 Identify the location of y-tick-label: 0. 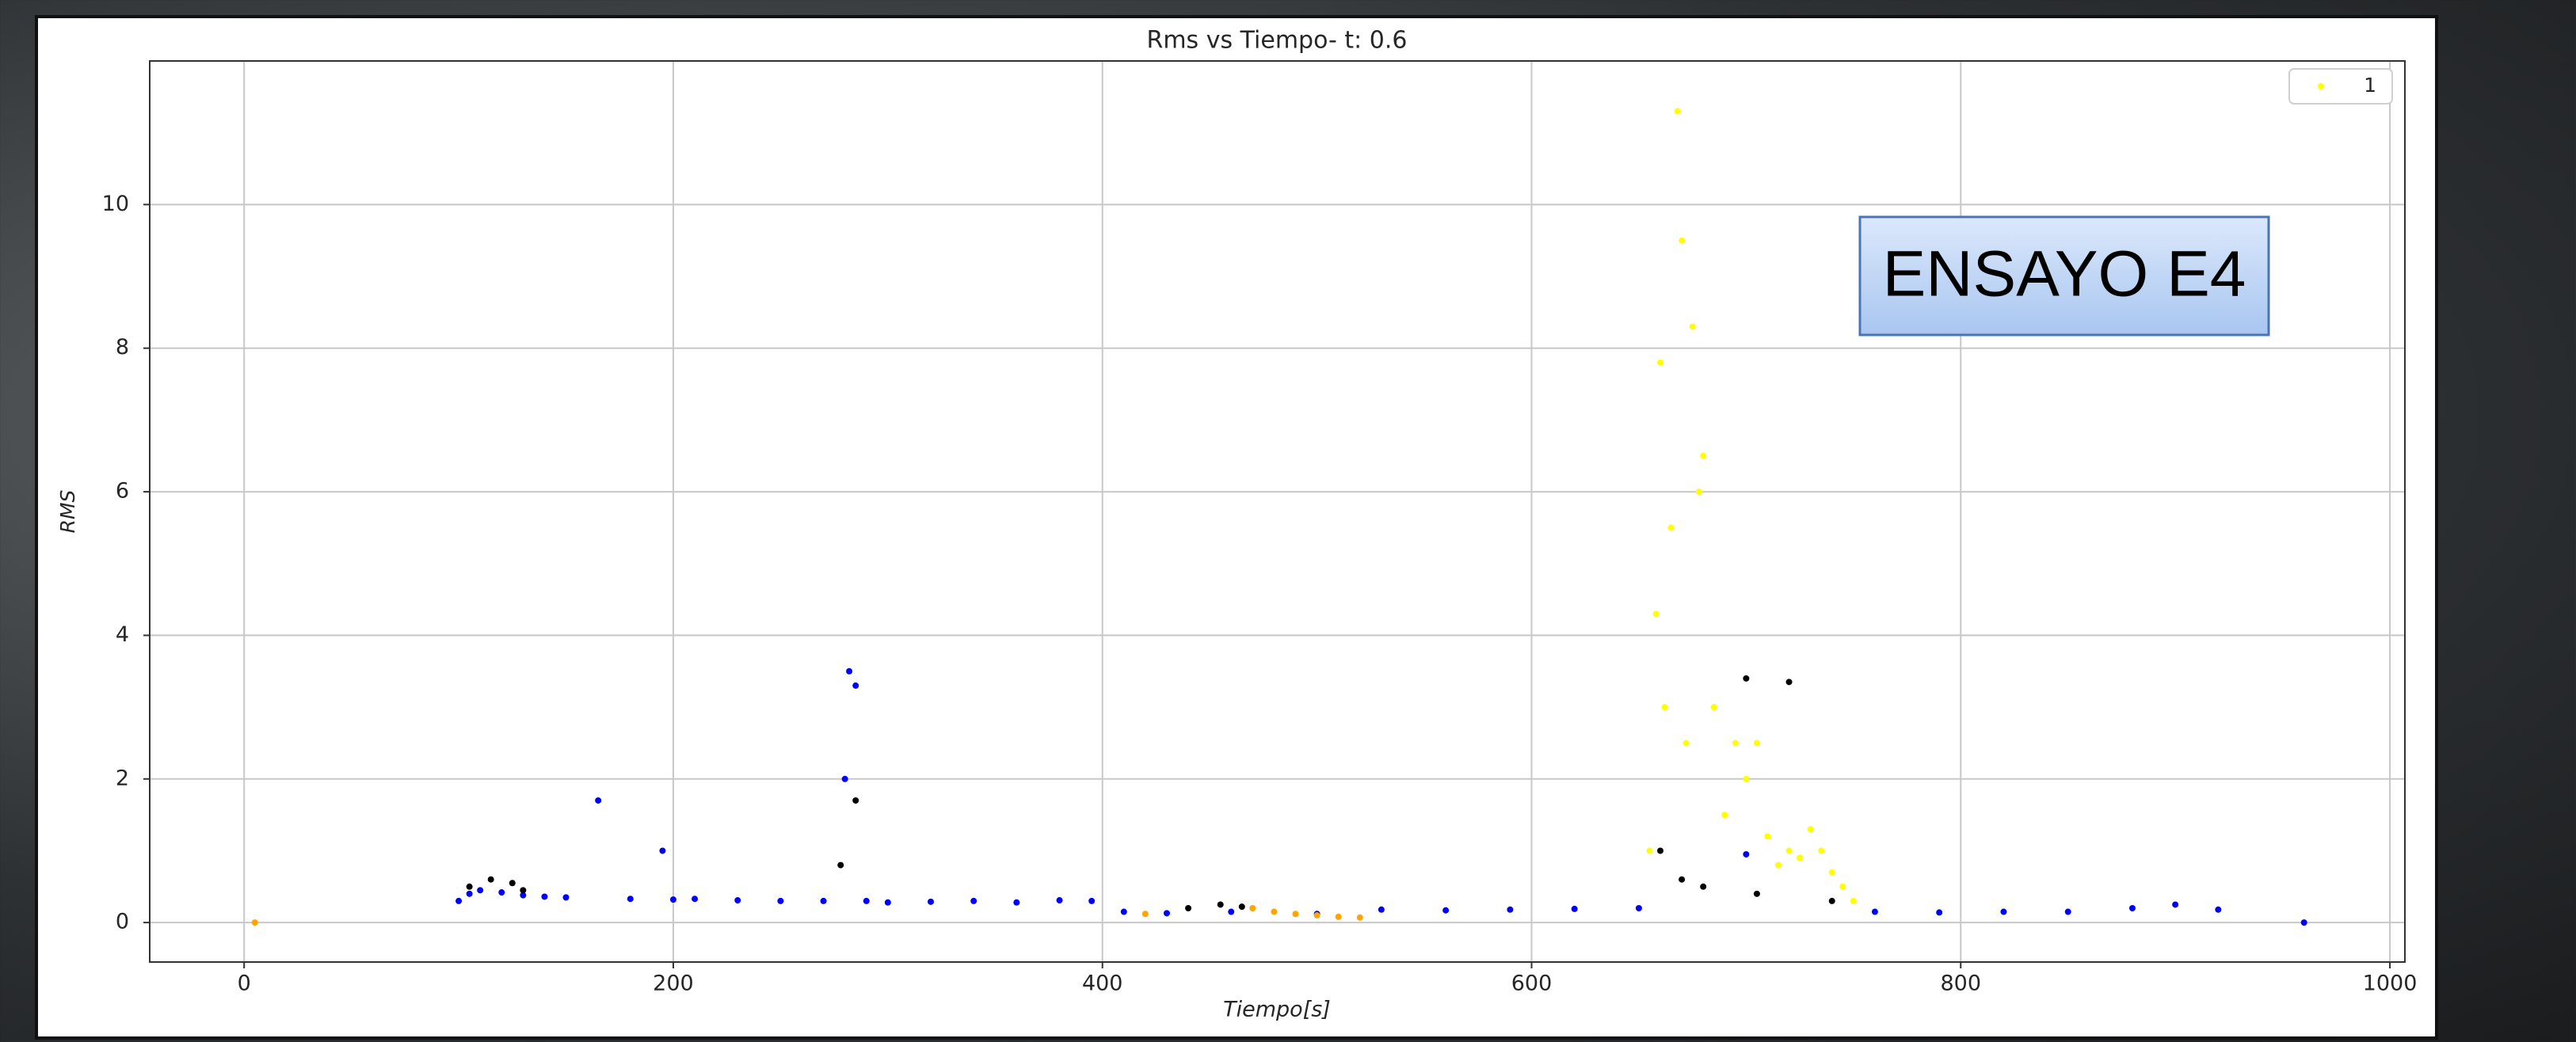
(122, 922).